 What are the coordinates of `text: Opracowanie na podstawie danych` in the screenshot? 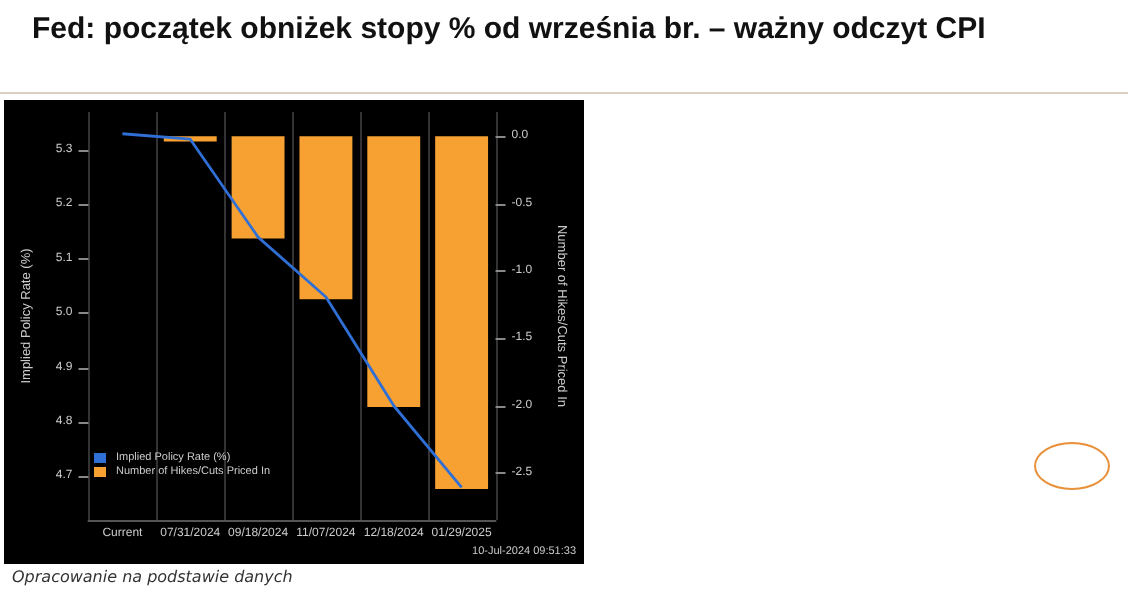 It's located at (152, 577).